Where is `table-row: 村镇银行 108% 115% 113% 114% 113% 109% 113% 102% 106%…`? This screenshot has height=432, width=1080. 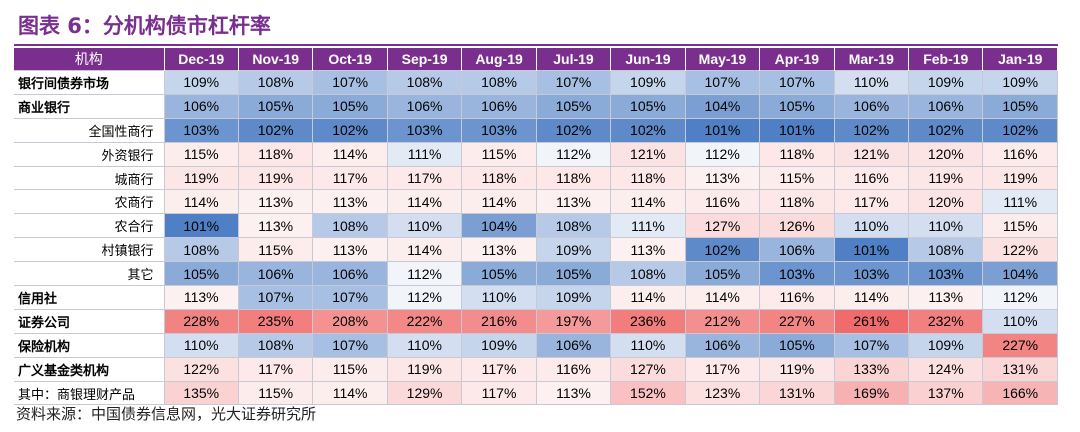 table-row: 村镇银行 108% 115% 113% 114% 113% 109% 113% 102% 106%… is located at coordinates (536, 250).